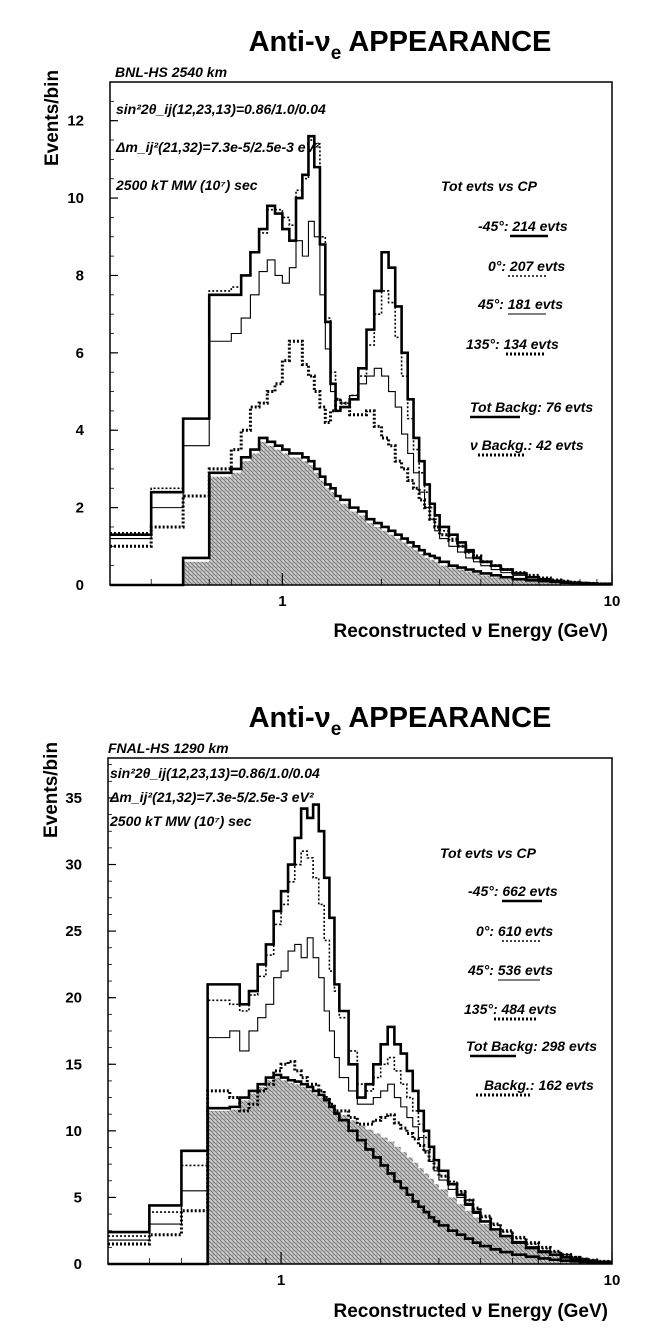 The image size is (670, 1329). I want to click on legend-item-tot-backg: Tot Backg: 76 evts, so click(531, 409).